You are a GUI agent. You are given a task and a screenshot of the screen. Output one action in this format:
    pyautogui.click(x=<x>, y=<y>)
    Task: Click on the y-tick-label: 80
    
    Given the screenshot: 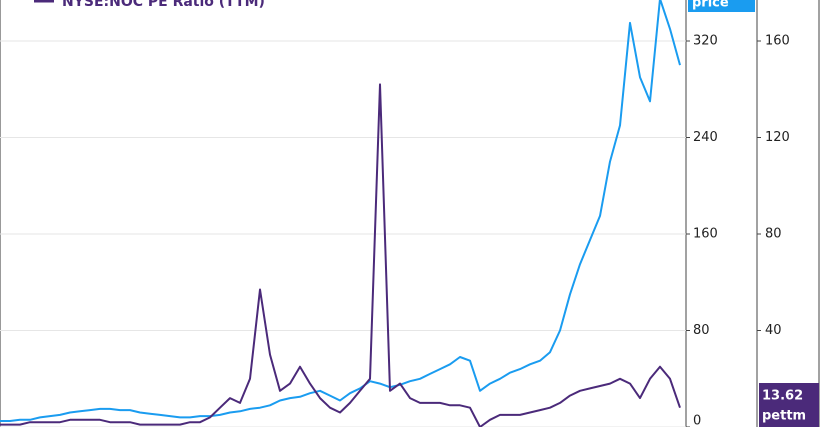 What is the action you would take?
    pyautogui.click(x=701, y=330)
    